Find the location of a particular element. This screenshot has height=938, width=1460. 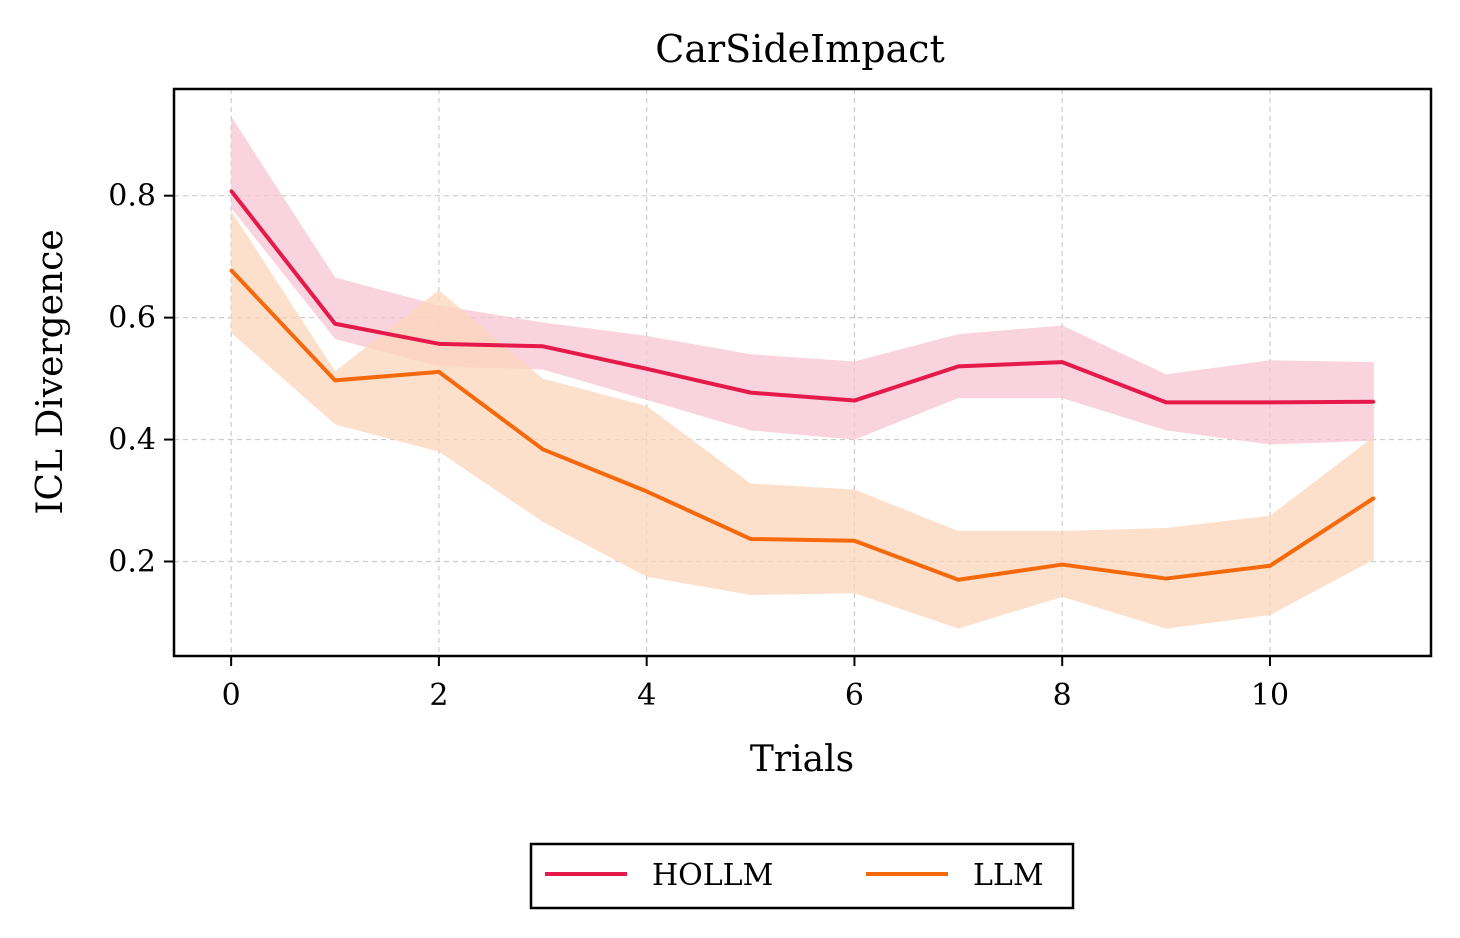

y-tick-label: 0.4 is located at coordinates (132, 440).